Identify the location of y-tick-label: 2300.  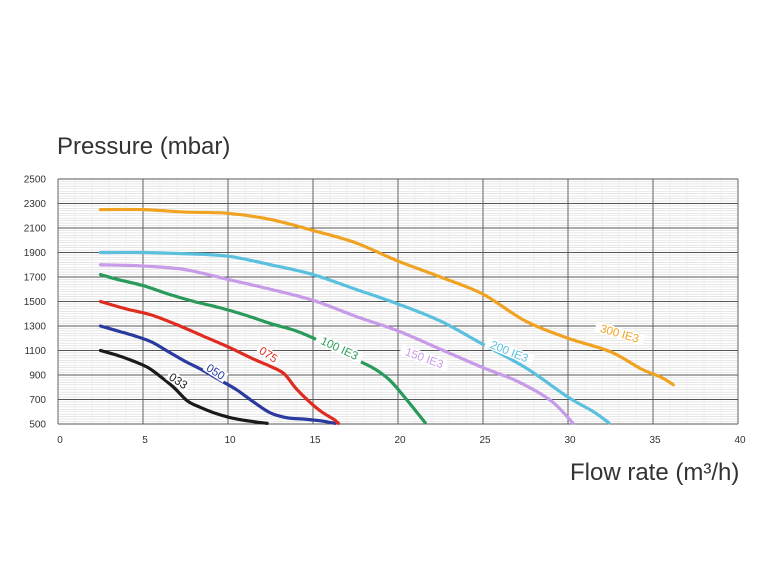
(35, 204).